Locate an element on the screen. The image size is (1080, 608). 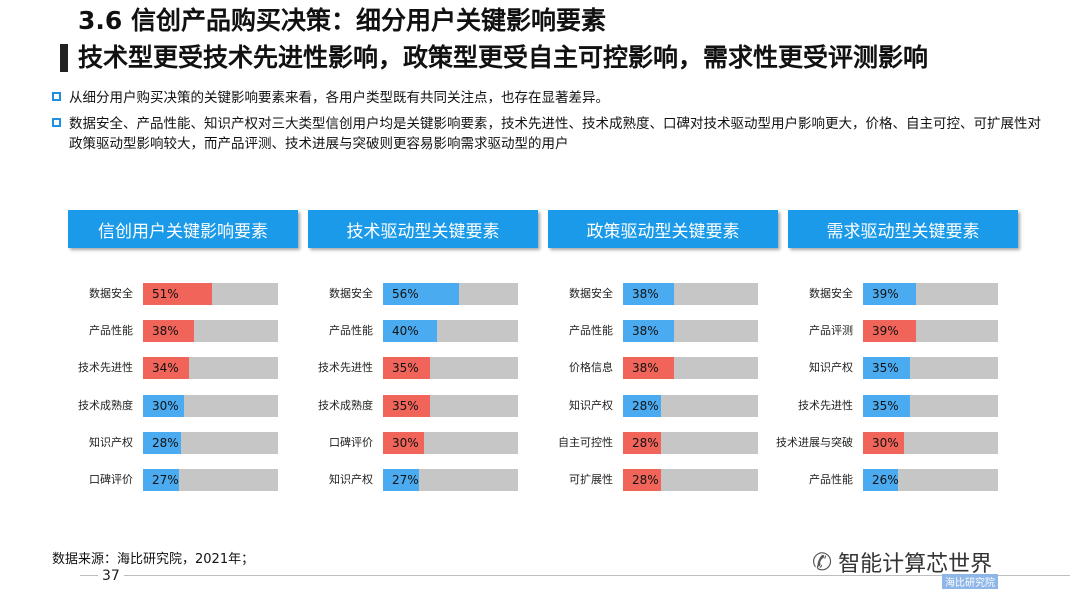
chart-title: 政策驱动型关键要素 is located at coordinates (663, 229).